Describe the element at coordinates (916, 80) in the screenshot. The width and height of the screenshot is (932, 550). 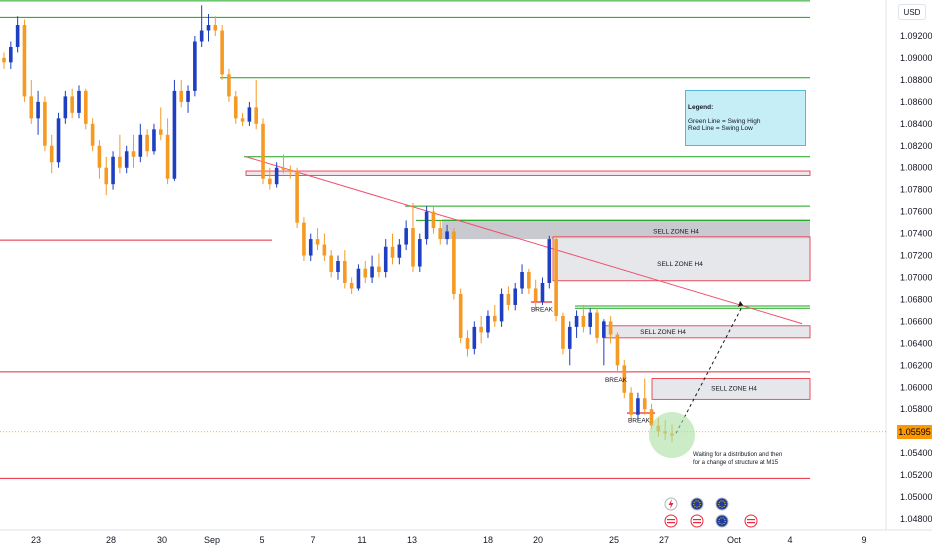
I see `price-tick-label: 1.08800` at that location.